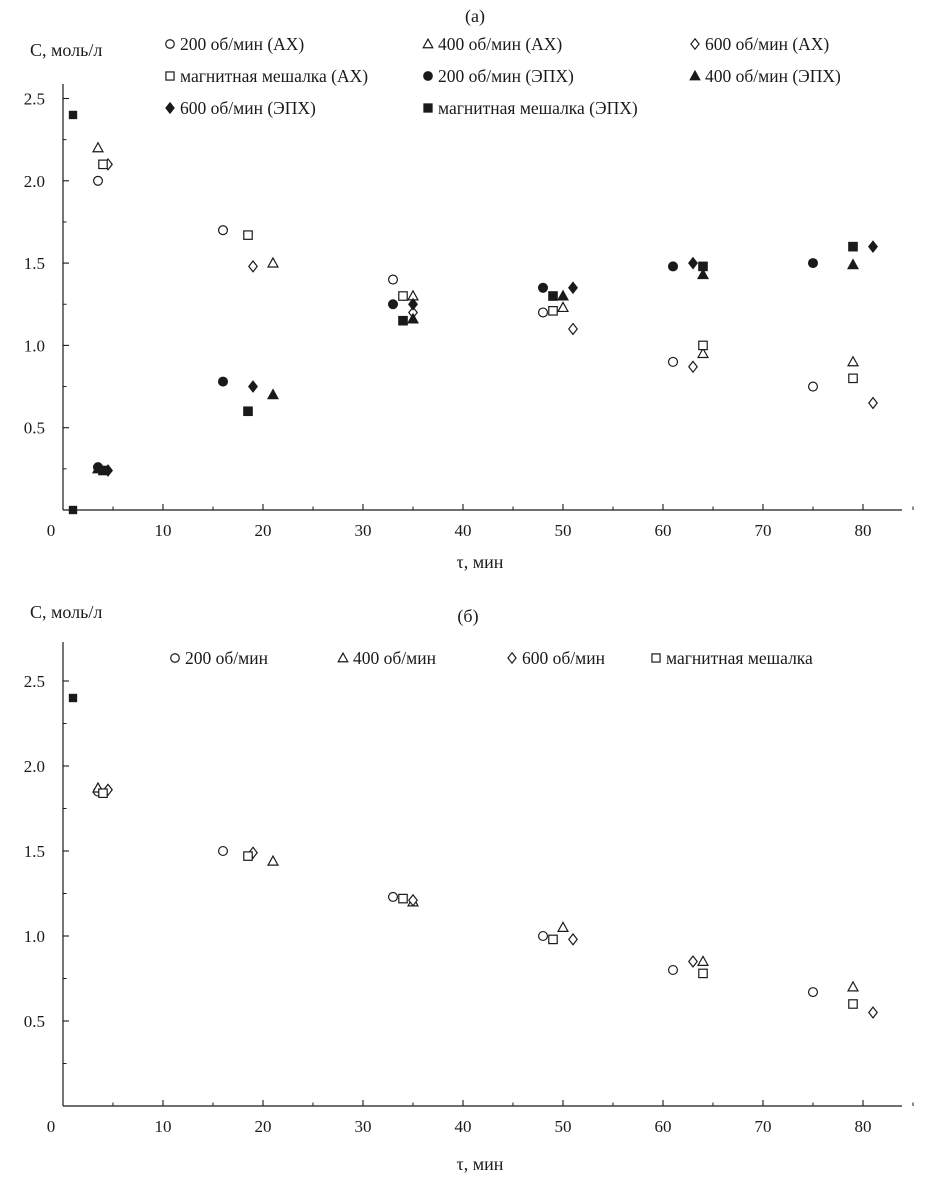 Image resolution: width=950 pixels, height=1182 pixels. I want to click on legend-entry: 200 об/мин, so click(219, 658).